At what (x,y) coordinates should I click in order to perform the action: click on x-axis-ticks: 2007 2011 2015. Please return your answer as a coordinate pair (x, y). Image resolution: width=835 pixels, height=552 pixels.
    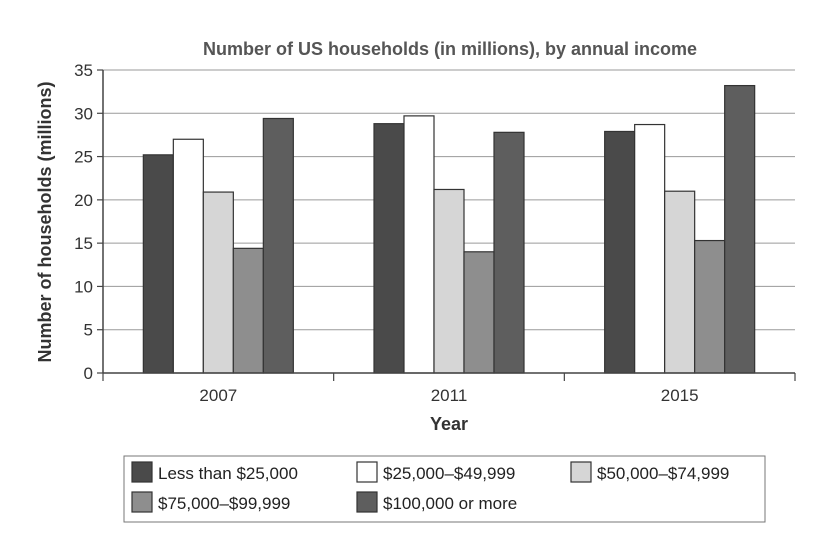
    Looking at the image, I should click on (449, 389).